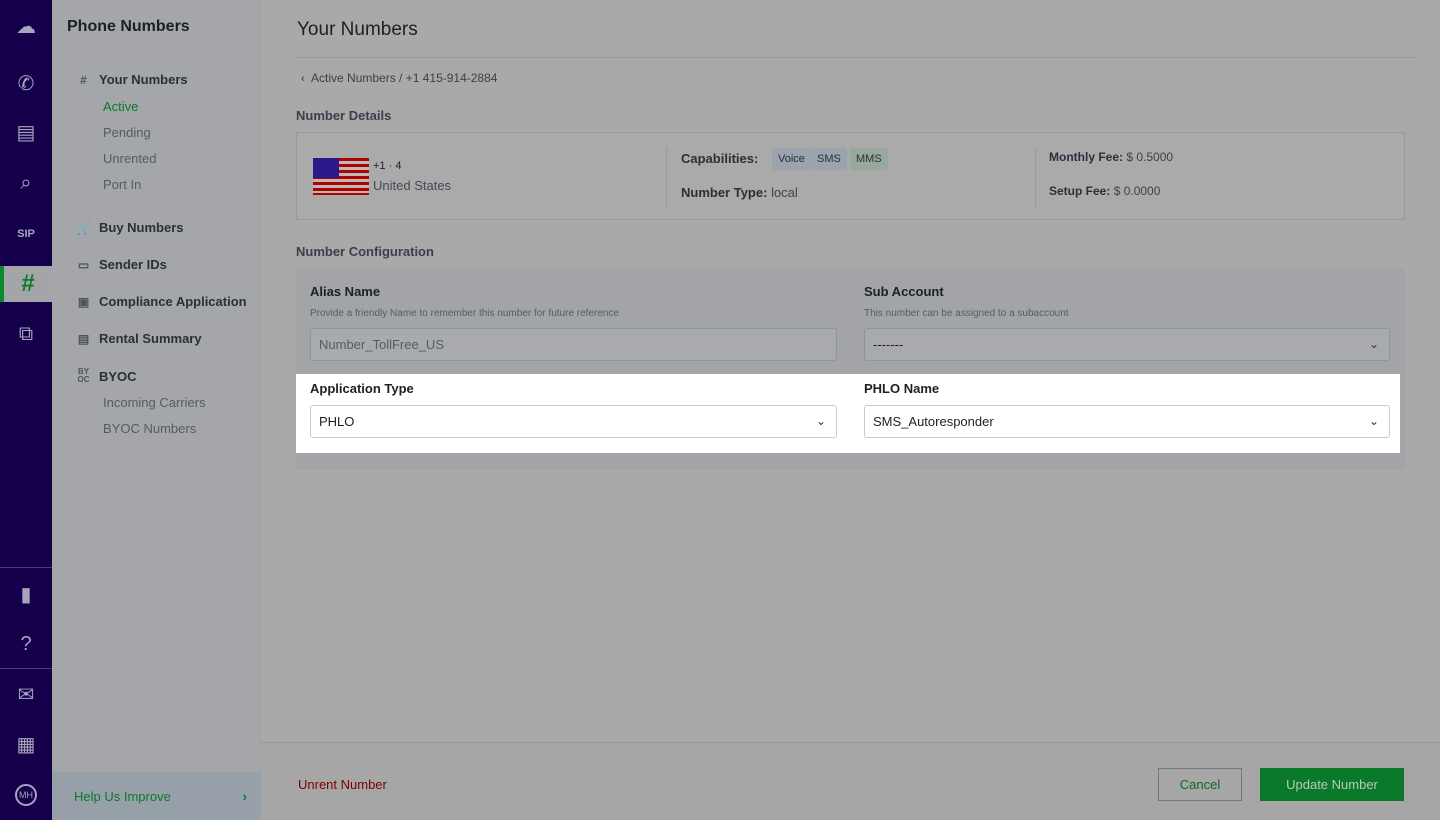 This screenshot has height=820, width=1440. What do you see at coordinates (1127, 421) in the screenshot?
I see `phlo-name-select: SMS_Autoresponder ⌄` at bounding box center [1127, 421].